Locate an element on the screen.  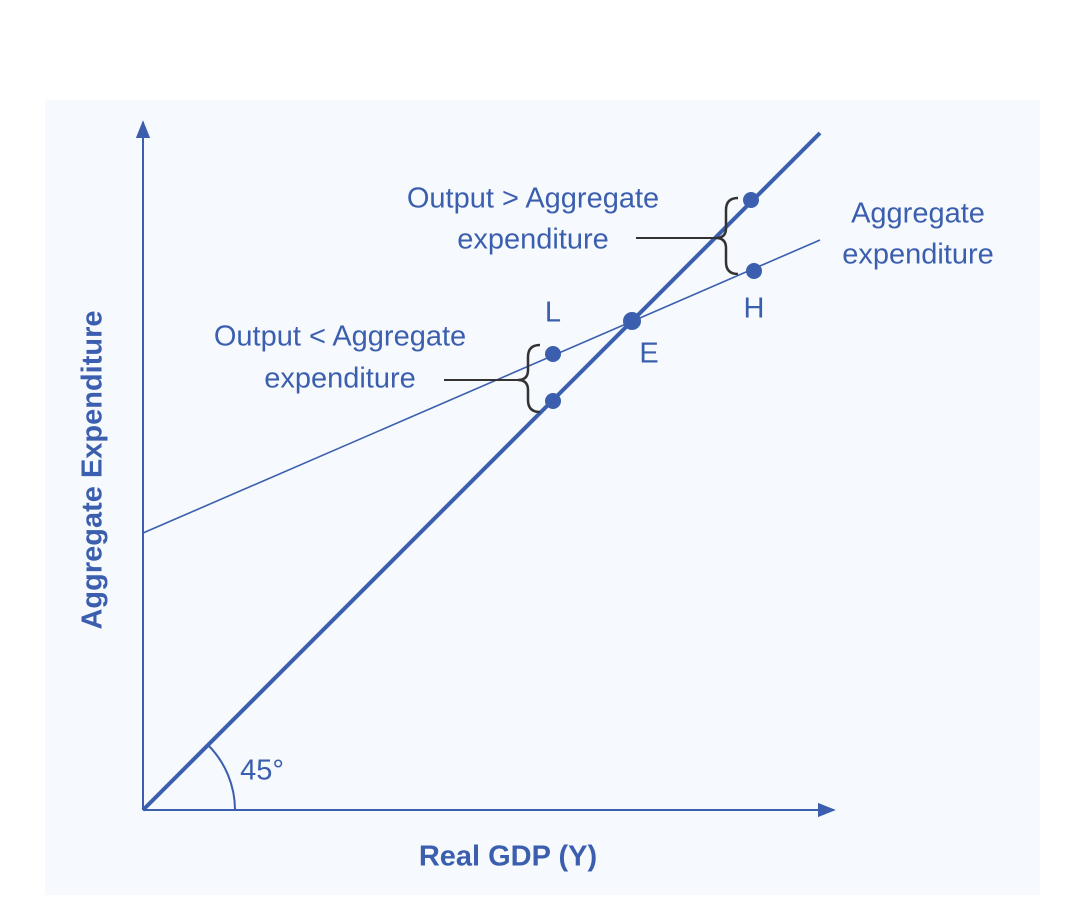
angle-label: 45° is located at coordinates (262, 771).